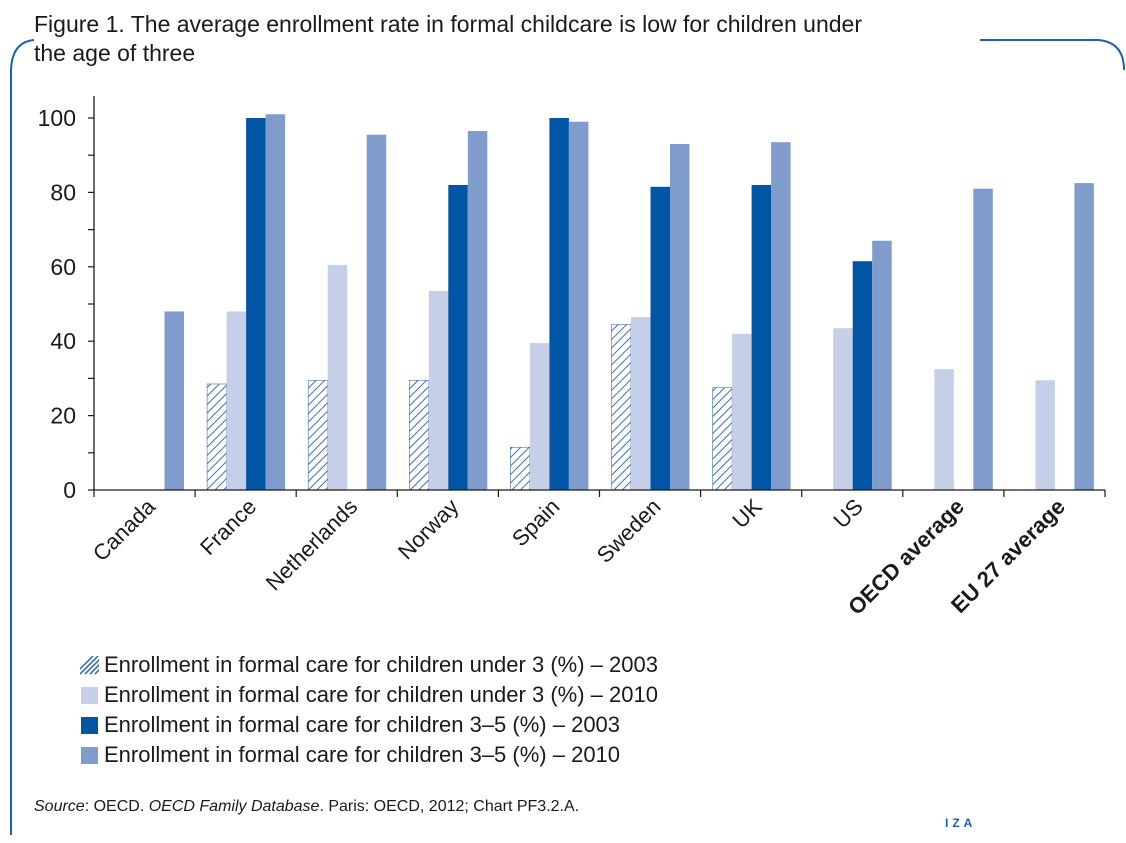 The height and width of the screenshot is (843, 1126). I want to click on bar-age3_5_2003-uk, so click(761, 337).